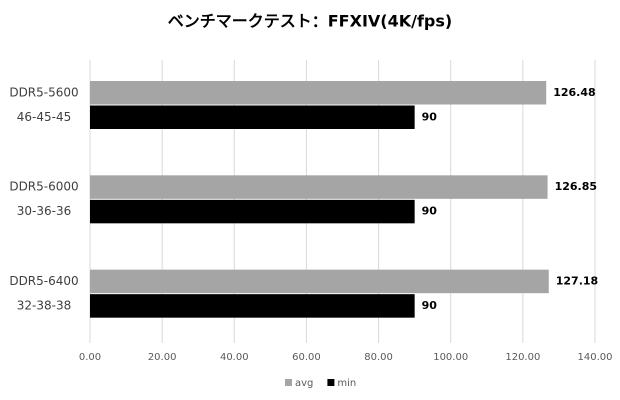  I want to click on category-label: 46-45-45, so click(44, 117).